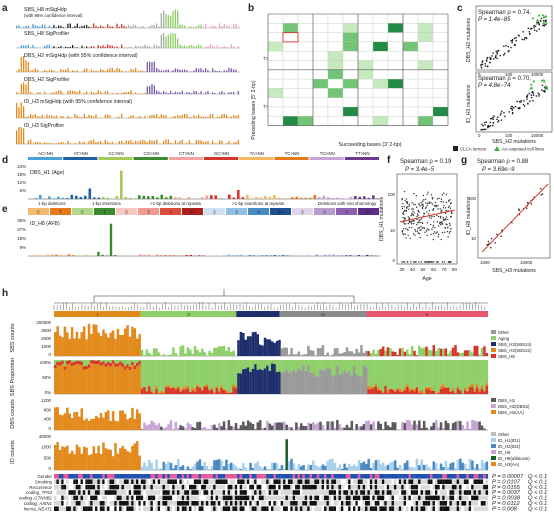 The height and width of the screenshot is (513, 554). What do you see at coordinates (82, 212) in the screenshot?
I see `panel-e-box-label: C` at bounding box center [82, 212].